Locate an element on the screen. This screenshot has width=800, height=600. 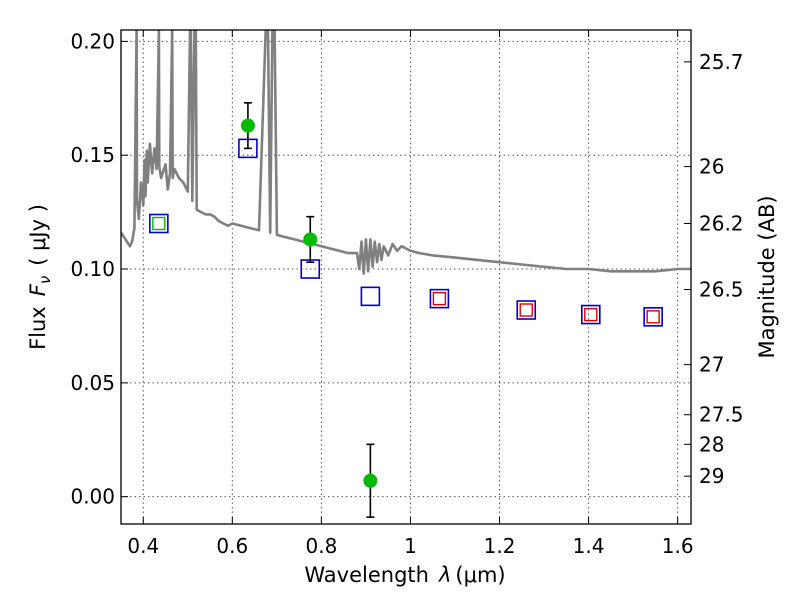
y2-tick-label: 25.7 is located at coordinates (721, 62).